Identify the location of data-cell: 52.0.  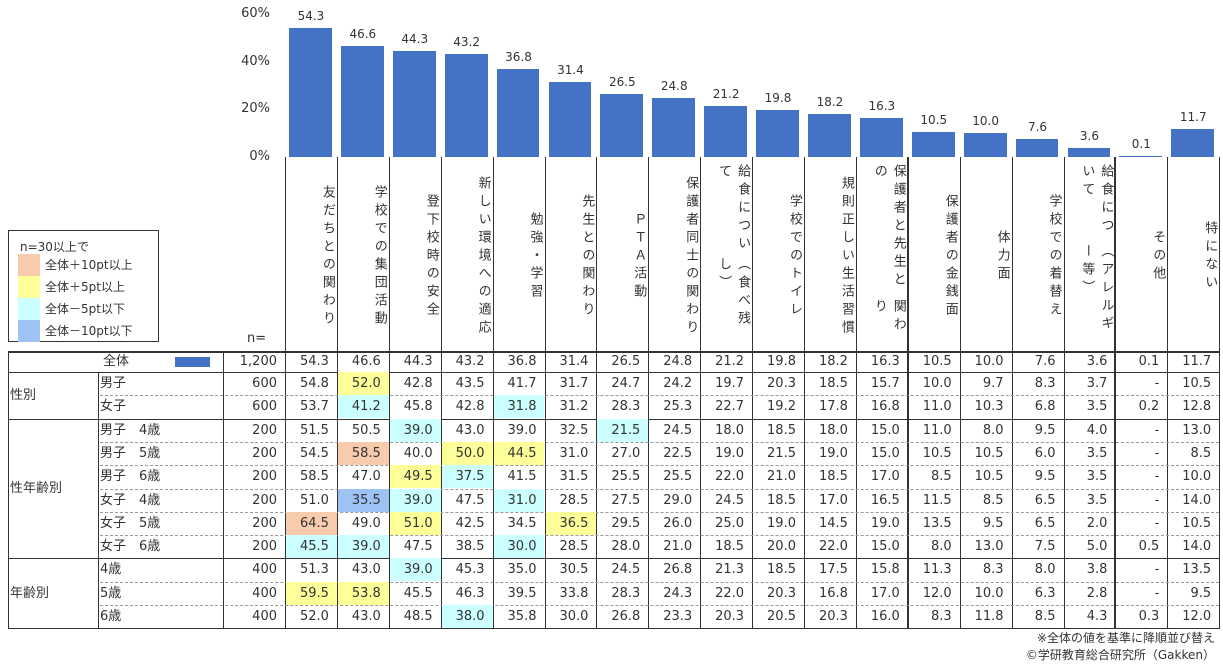
(363, 383).